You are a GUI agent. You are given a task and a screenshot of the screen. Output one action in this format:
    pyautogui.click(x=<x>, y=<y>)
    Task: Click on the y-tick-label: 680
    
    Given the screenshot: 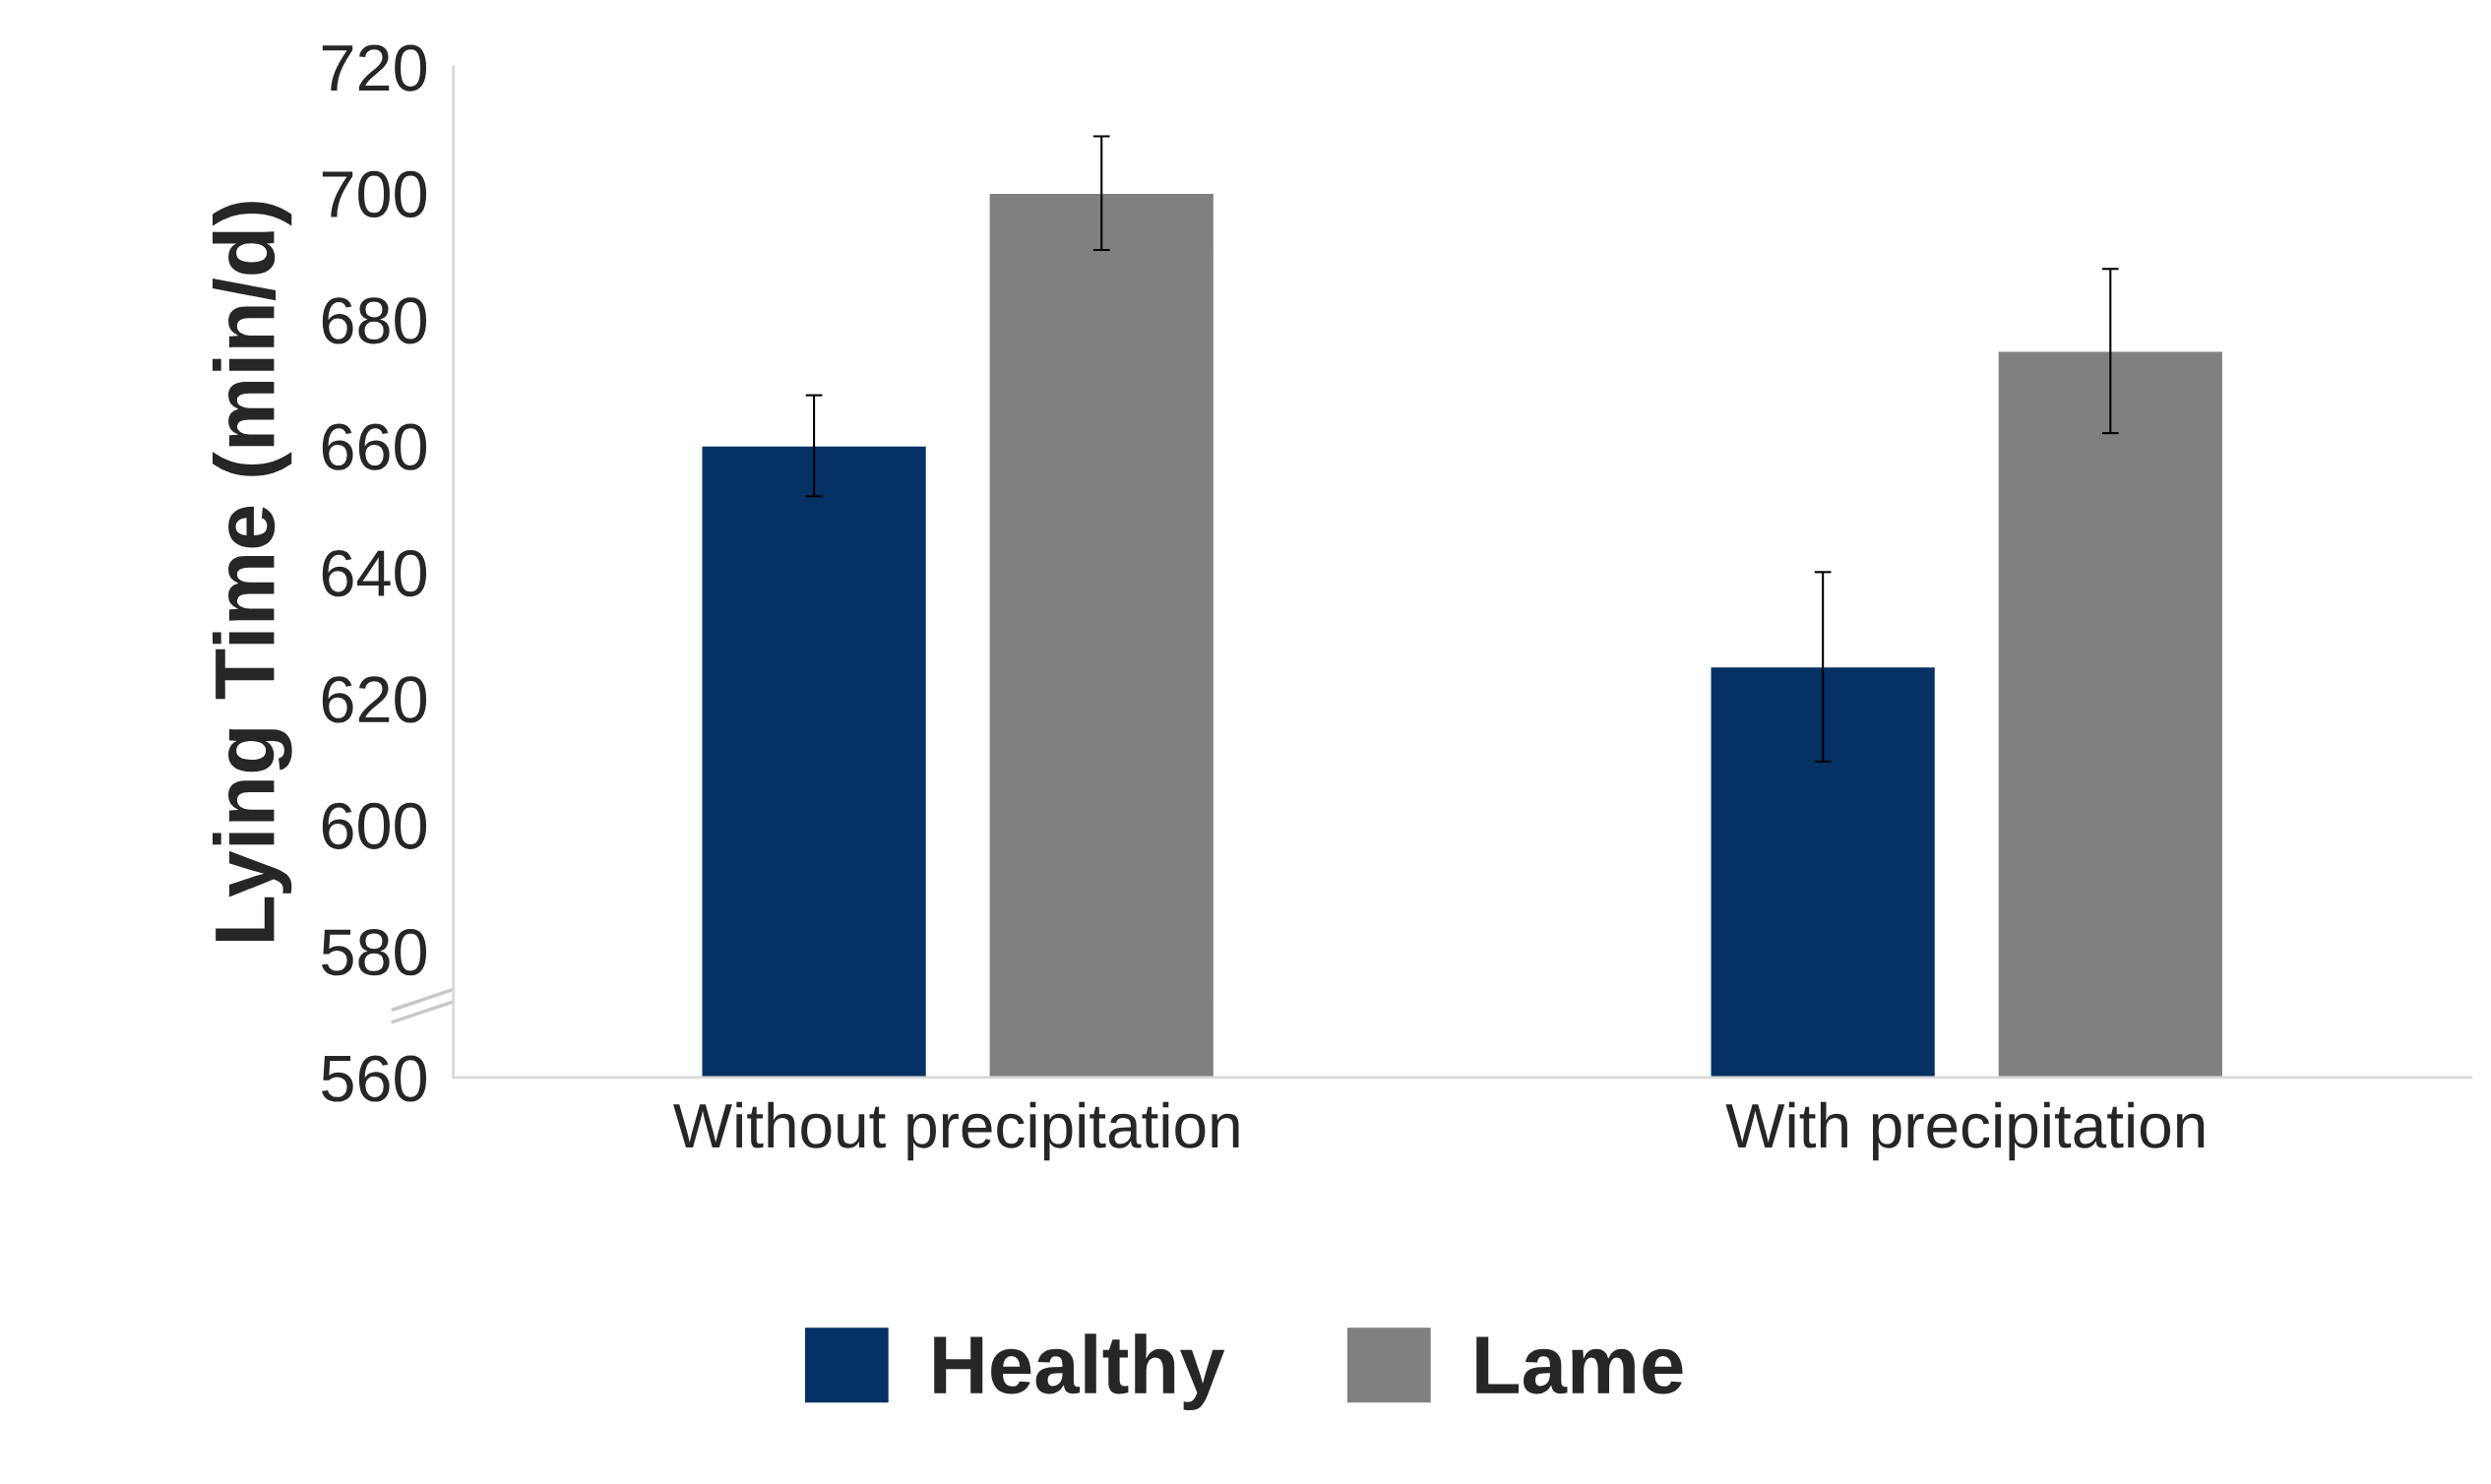 What is the action you would take?
    pyautogui.click(x=374, y=321)
    